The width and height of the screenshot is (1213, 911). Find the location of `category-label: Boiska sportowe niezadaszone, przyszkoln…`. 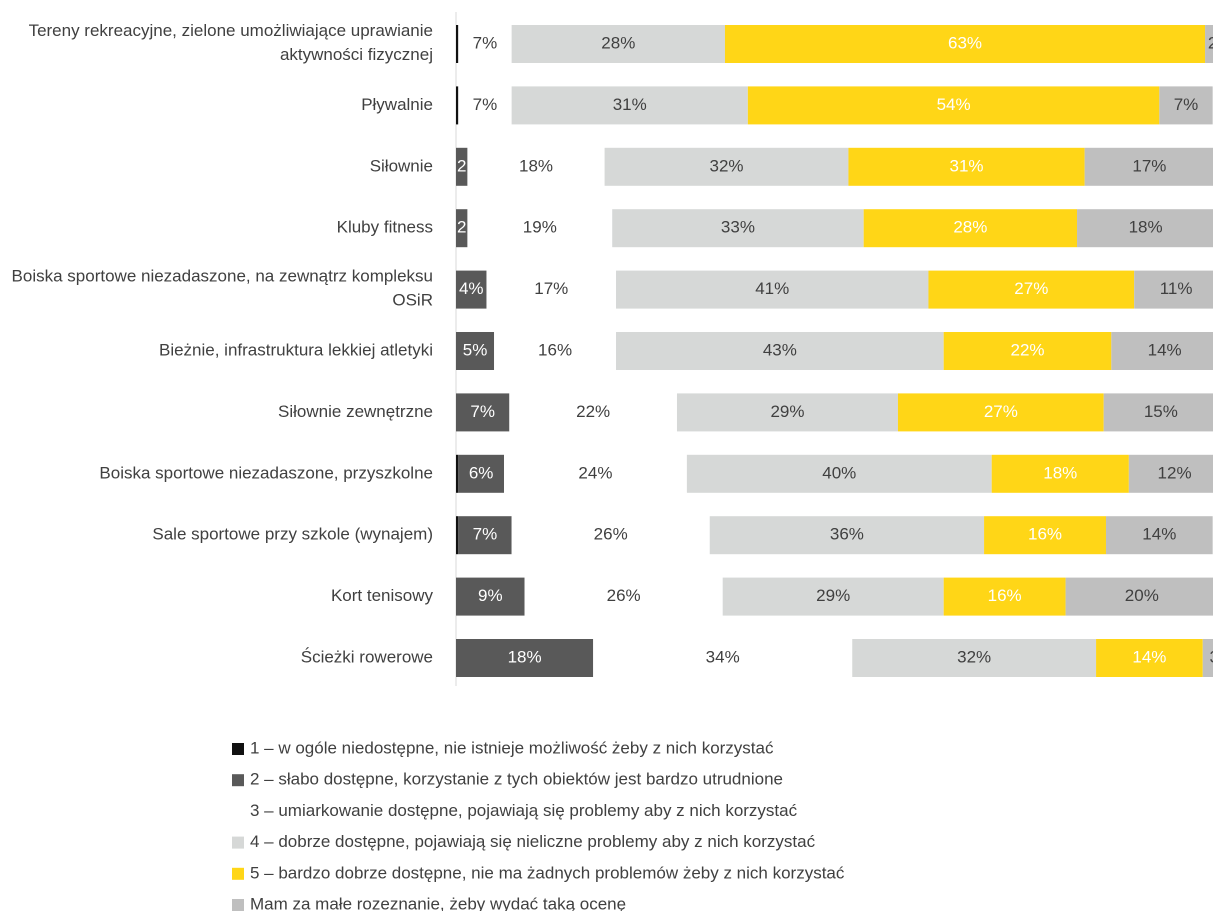

category-label: Boiska sportowe niezadaszone, przyszkoln… is located at coordinates (266, 472).